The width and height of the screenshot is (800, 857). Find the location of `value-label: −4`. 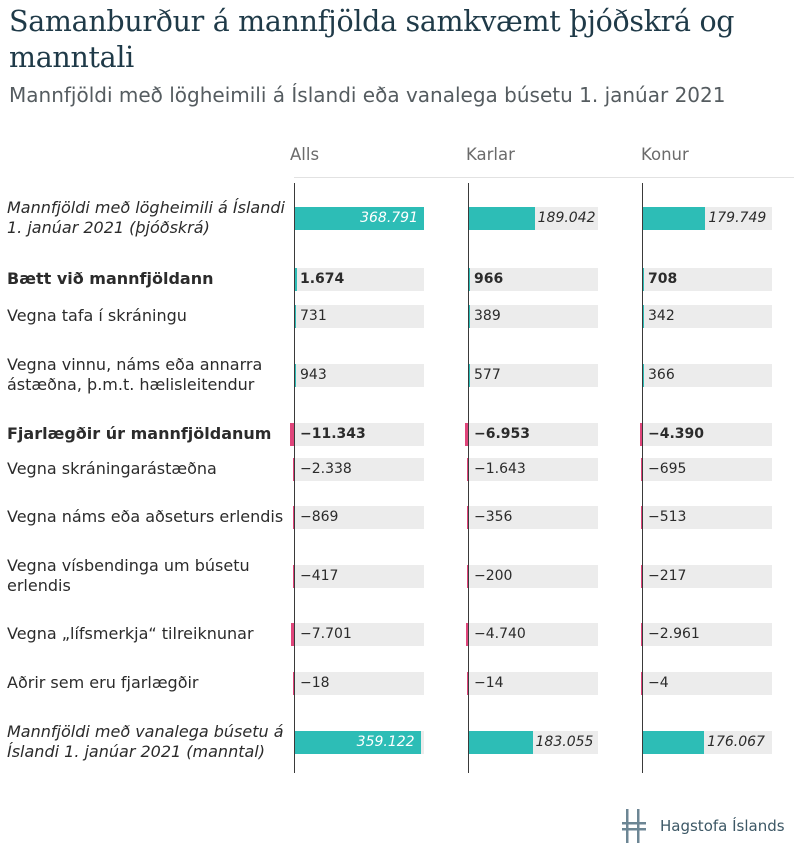

value-label: −4 is located at coordinates (658, 682).